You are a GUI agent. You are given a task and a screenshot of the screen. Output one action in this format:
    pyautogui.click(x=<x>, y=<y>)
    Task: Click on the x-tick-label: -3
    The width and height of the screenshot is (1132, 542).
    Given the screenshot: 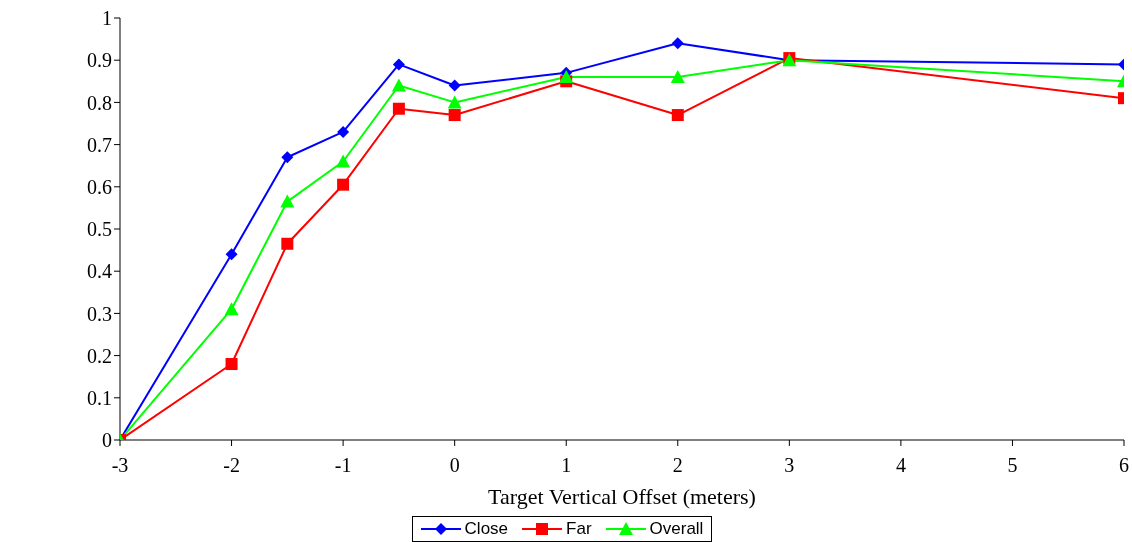 What is the action you would take?
    pyautogui.click(x=120, y=465)
    